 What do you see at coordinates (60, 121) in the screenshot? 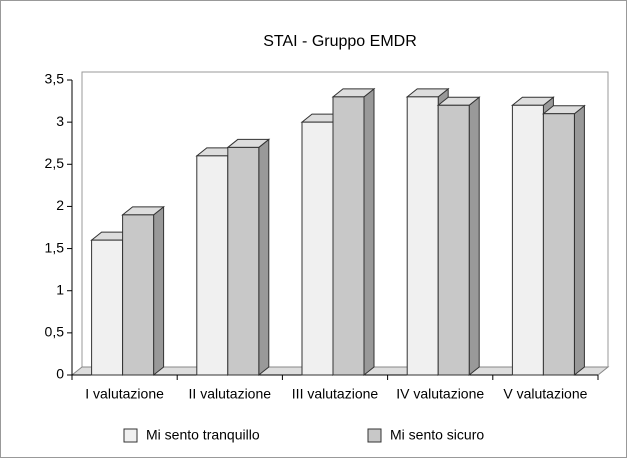
I see `y-tick-label: 3` at bounding box center [60, 121].